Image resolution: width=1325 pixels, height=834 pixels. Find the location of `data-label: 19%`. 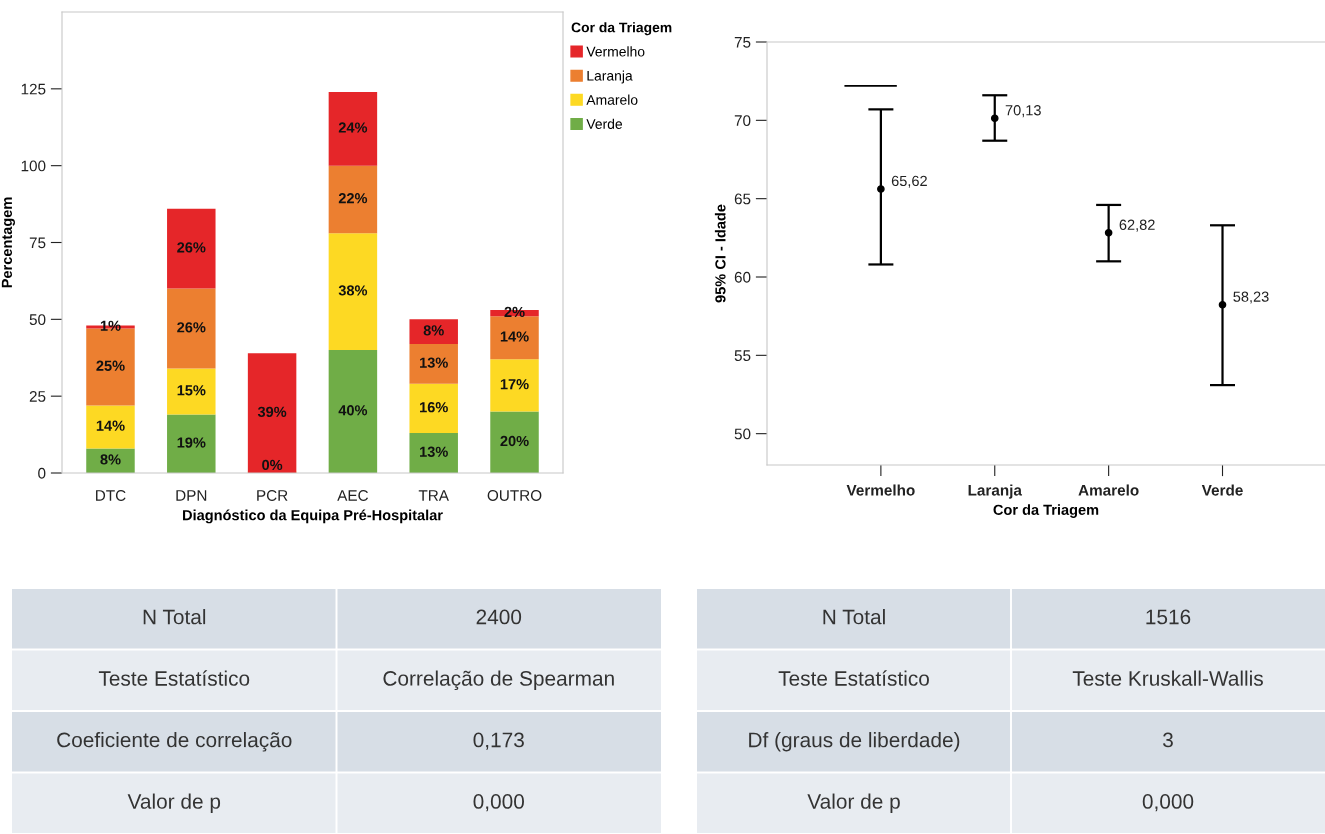

data-label: 19% is located at coordinates (191, 442).